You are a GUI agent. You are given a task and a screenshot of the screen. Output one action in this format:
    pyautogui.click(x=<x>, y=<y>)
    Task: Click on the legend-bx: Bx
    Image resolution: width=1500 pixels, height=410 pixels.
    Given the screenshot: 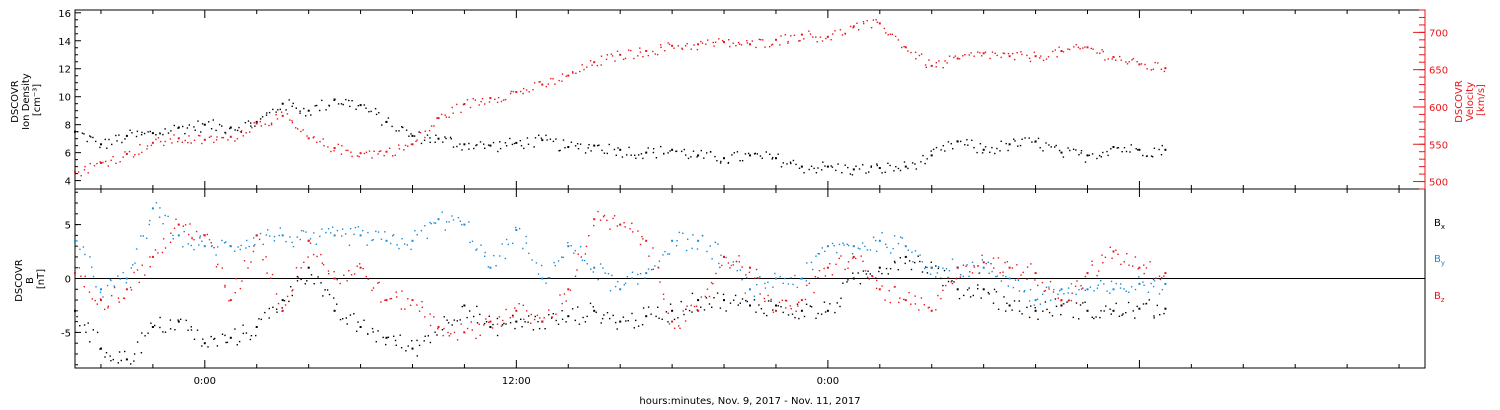 What is the action you would take?
    pyautogui.click(x=1439, y=224)
    